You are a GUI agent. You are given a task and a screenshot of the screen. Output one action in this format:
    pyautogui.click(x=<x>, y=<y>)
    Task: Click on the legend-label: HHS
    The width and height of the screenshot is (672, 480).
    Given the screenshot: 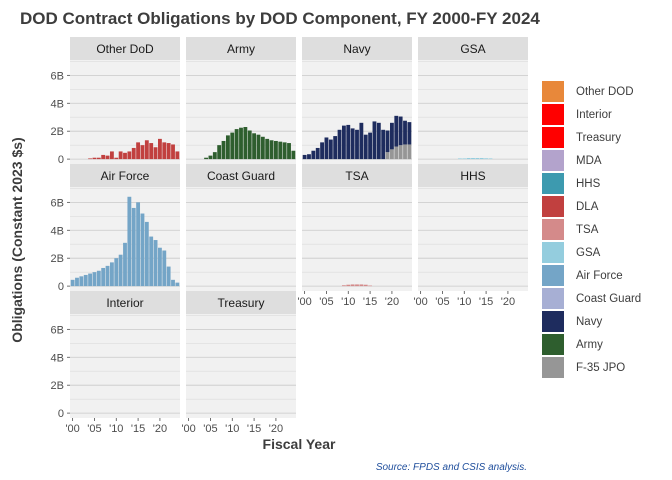 What is the action you would take?
    pyautogui.click(x=588, y=184)
    